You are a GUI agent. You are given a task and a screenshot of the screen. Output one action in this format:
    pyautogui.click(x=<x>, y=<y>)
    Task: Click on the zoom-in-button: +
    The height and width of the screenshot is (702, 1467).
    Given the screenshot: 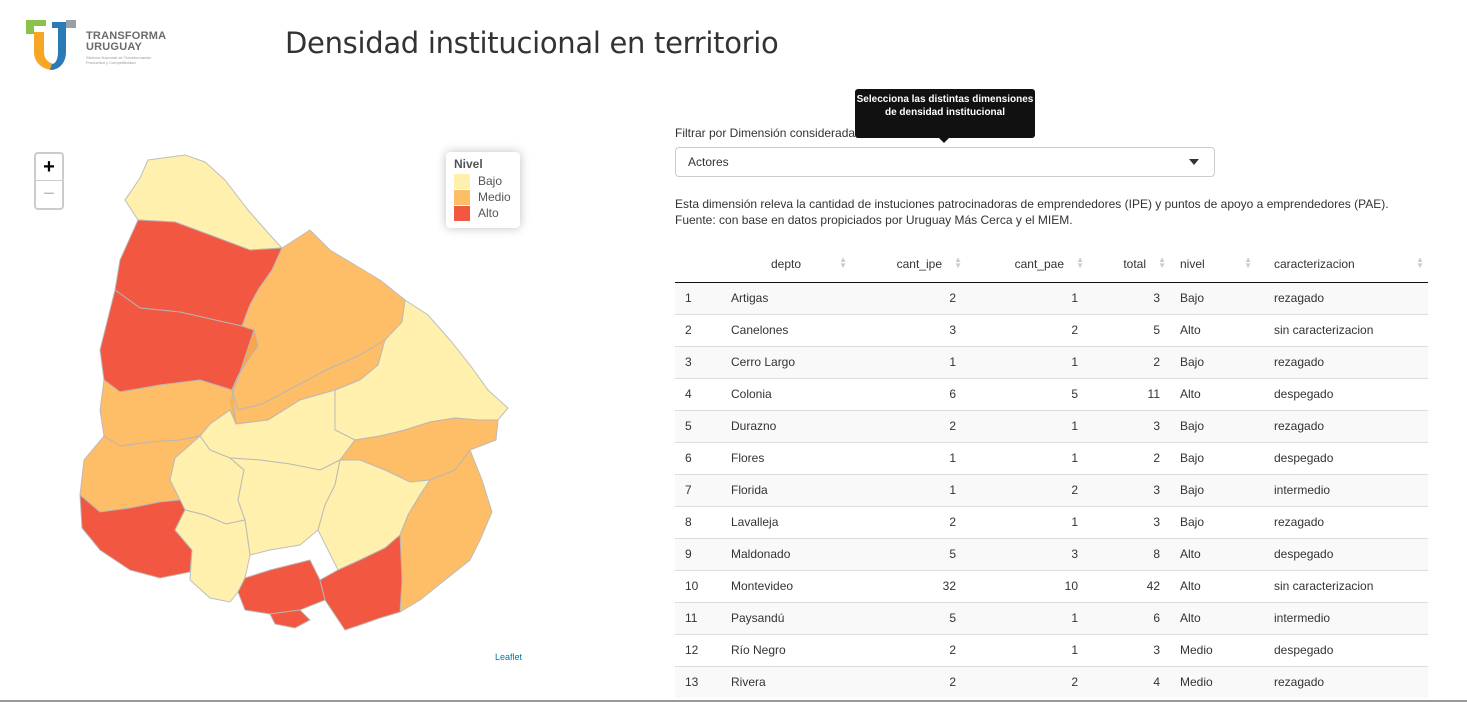 What is the action you would take?
    pyautogui.click(x=49, y=167)
    